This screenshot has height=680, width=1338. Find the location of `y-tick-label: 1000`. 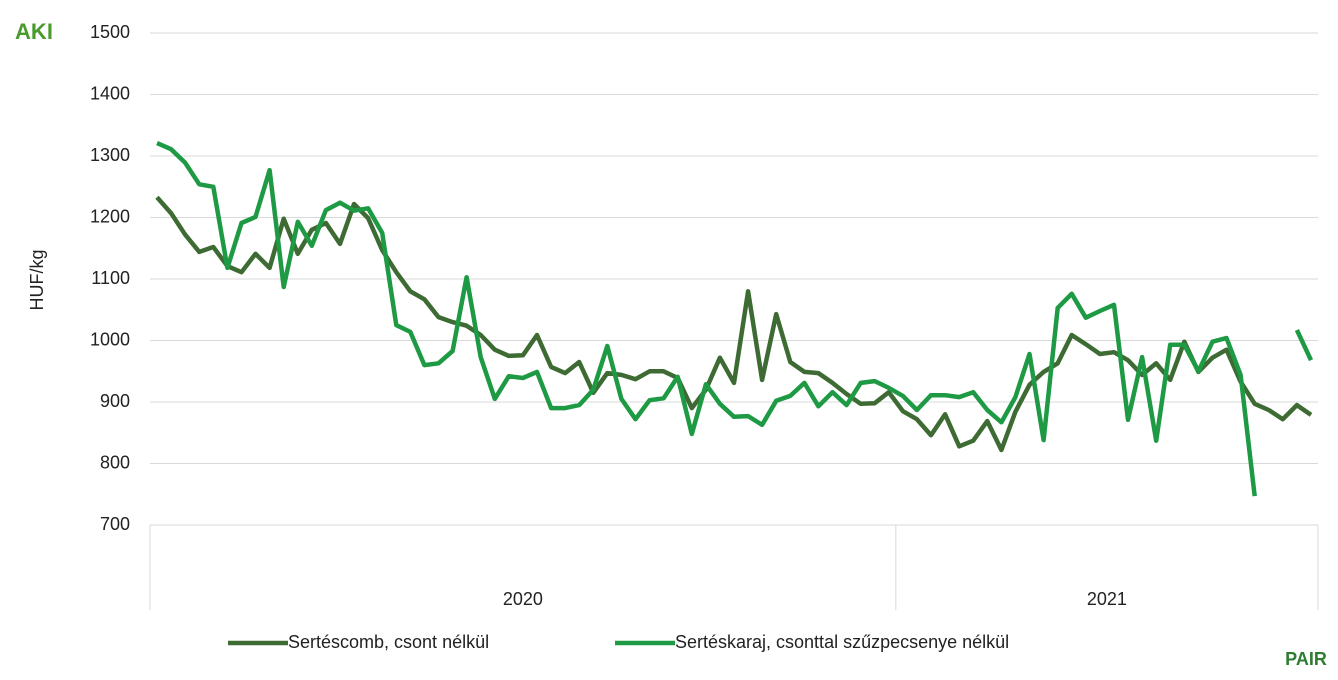

y-tick-label: 1000 is located at coordinates (110, 339).